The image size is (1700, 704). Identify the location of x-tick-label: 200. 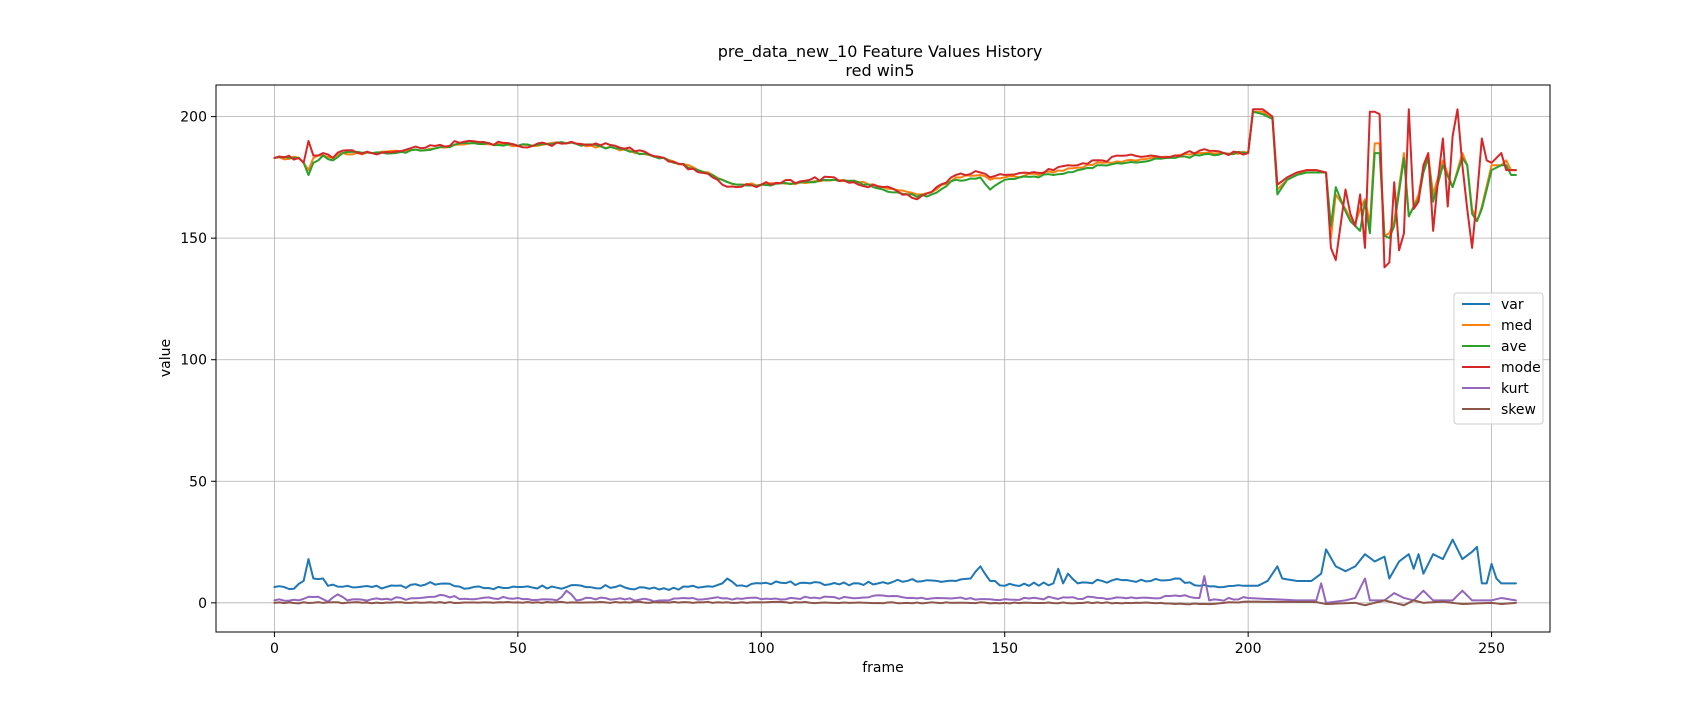
(1248, 649).